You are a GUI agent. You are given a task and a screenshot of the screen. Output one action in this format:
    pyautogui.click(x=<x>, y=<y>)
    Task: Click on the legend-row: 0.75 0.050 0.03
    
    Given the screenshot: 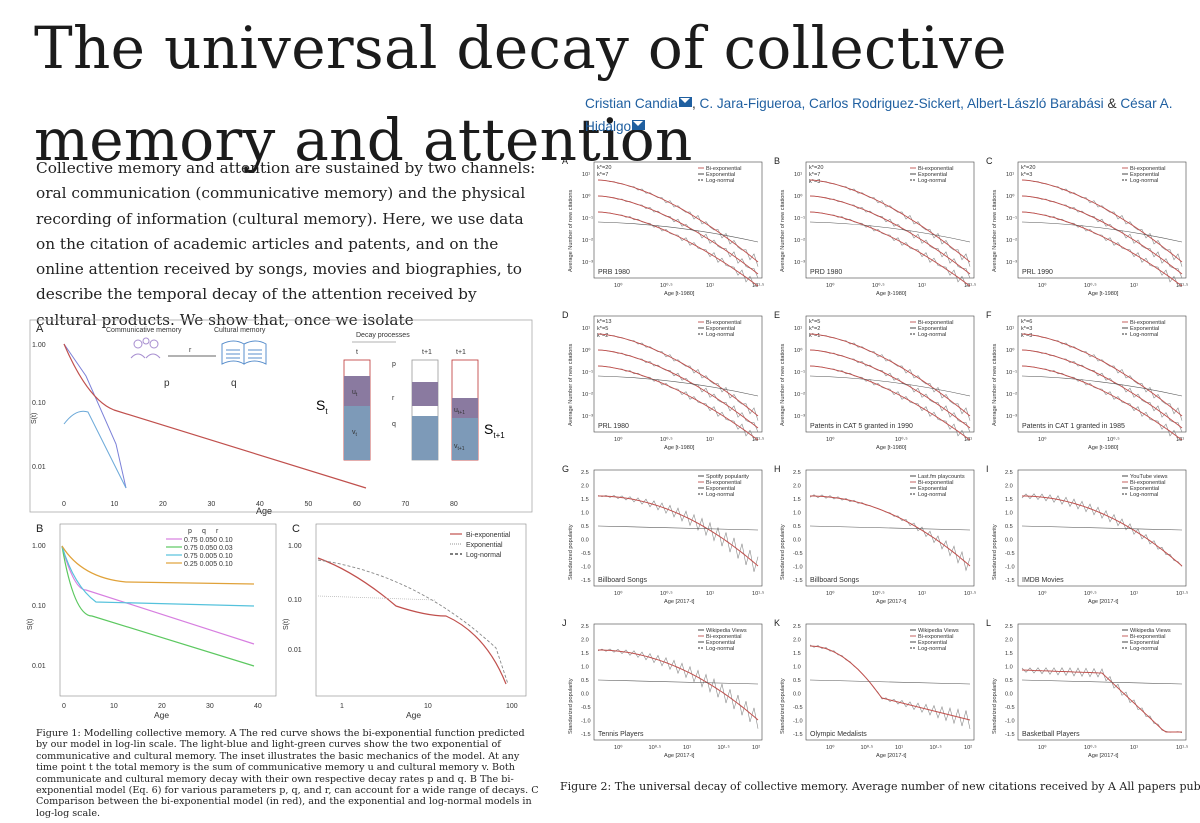 What is the action you would take?
    pyautogui.click(x=208, y=548)
    